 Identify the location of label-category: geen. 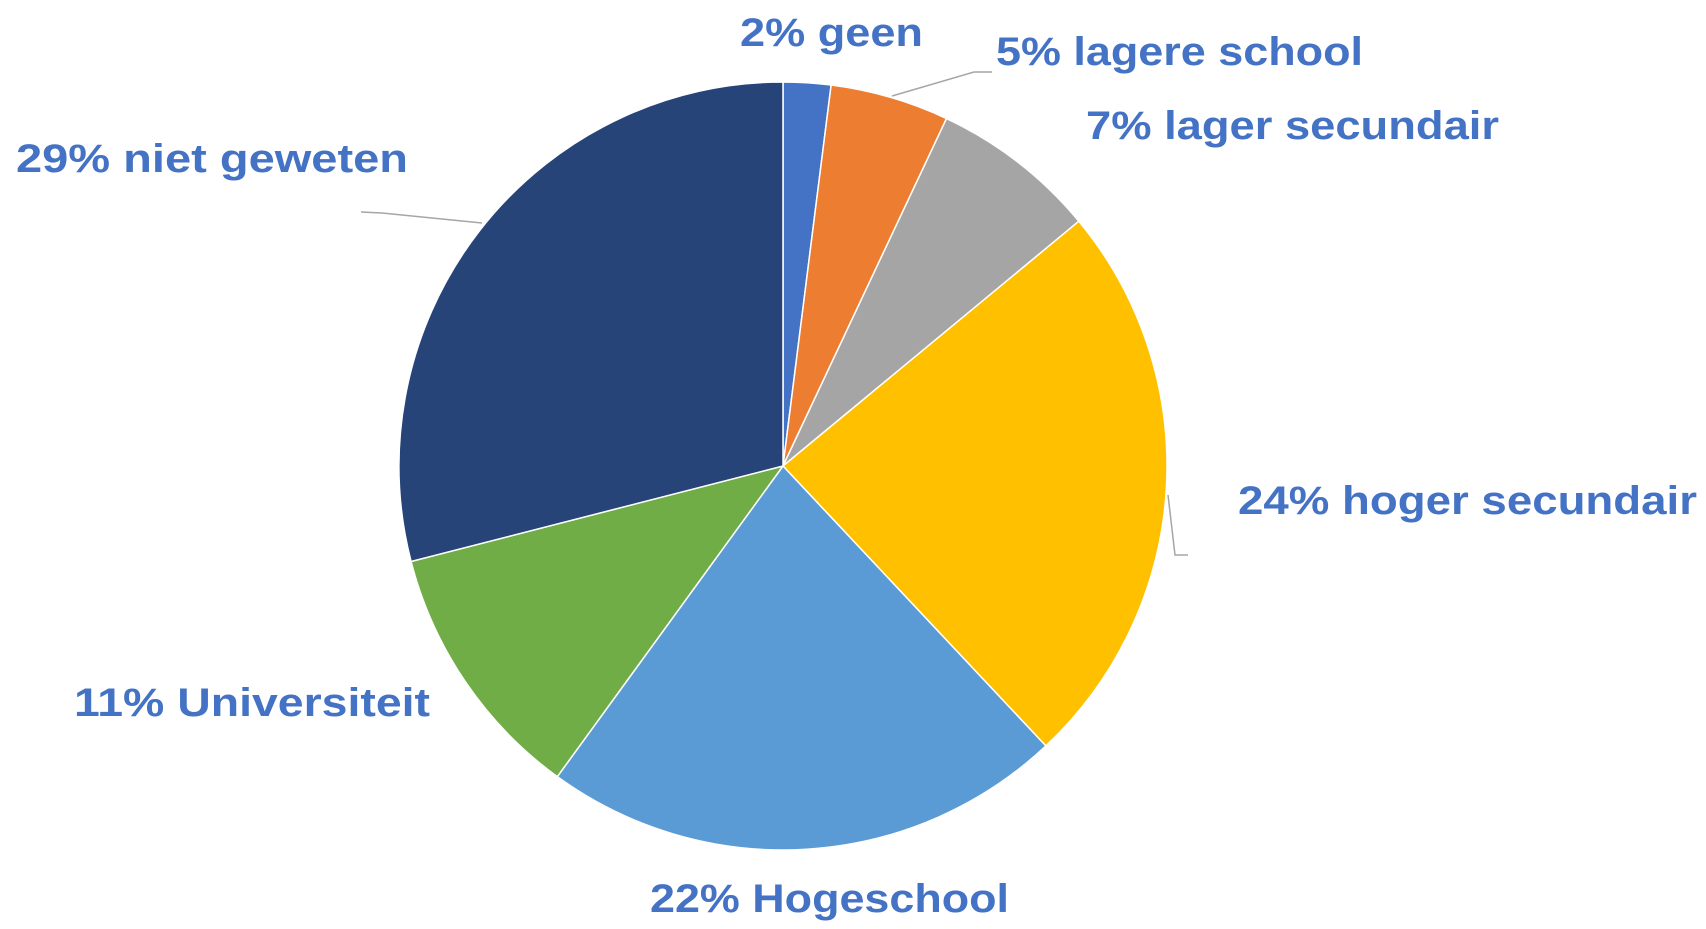
(870, 33).